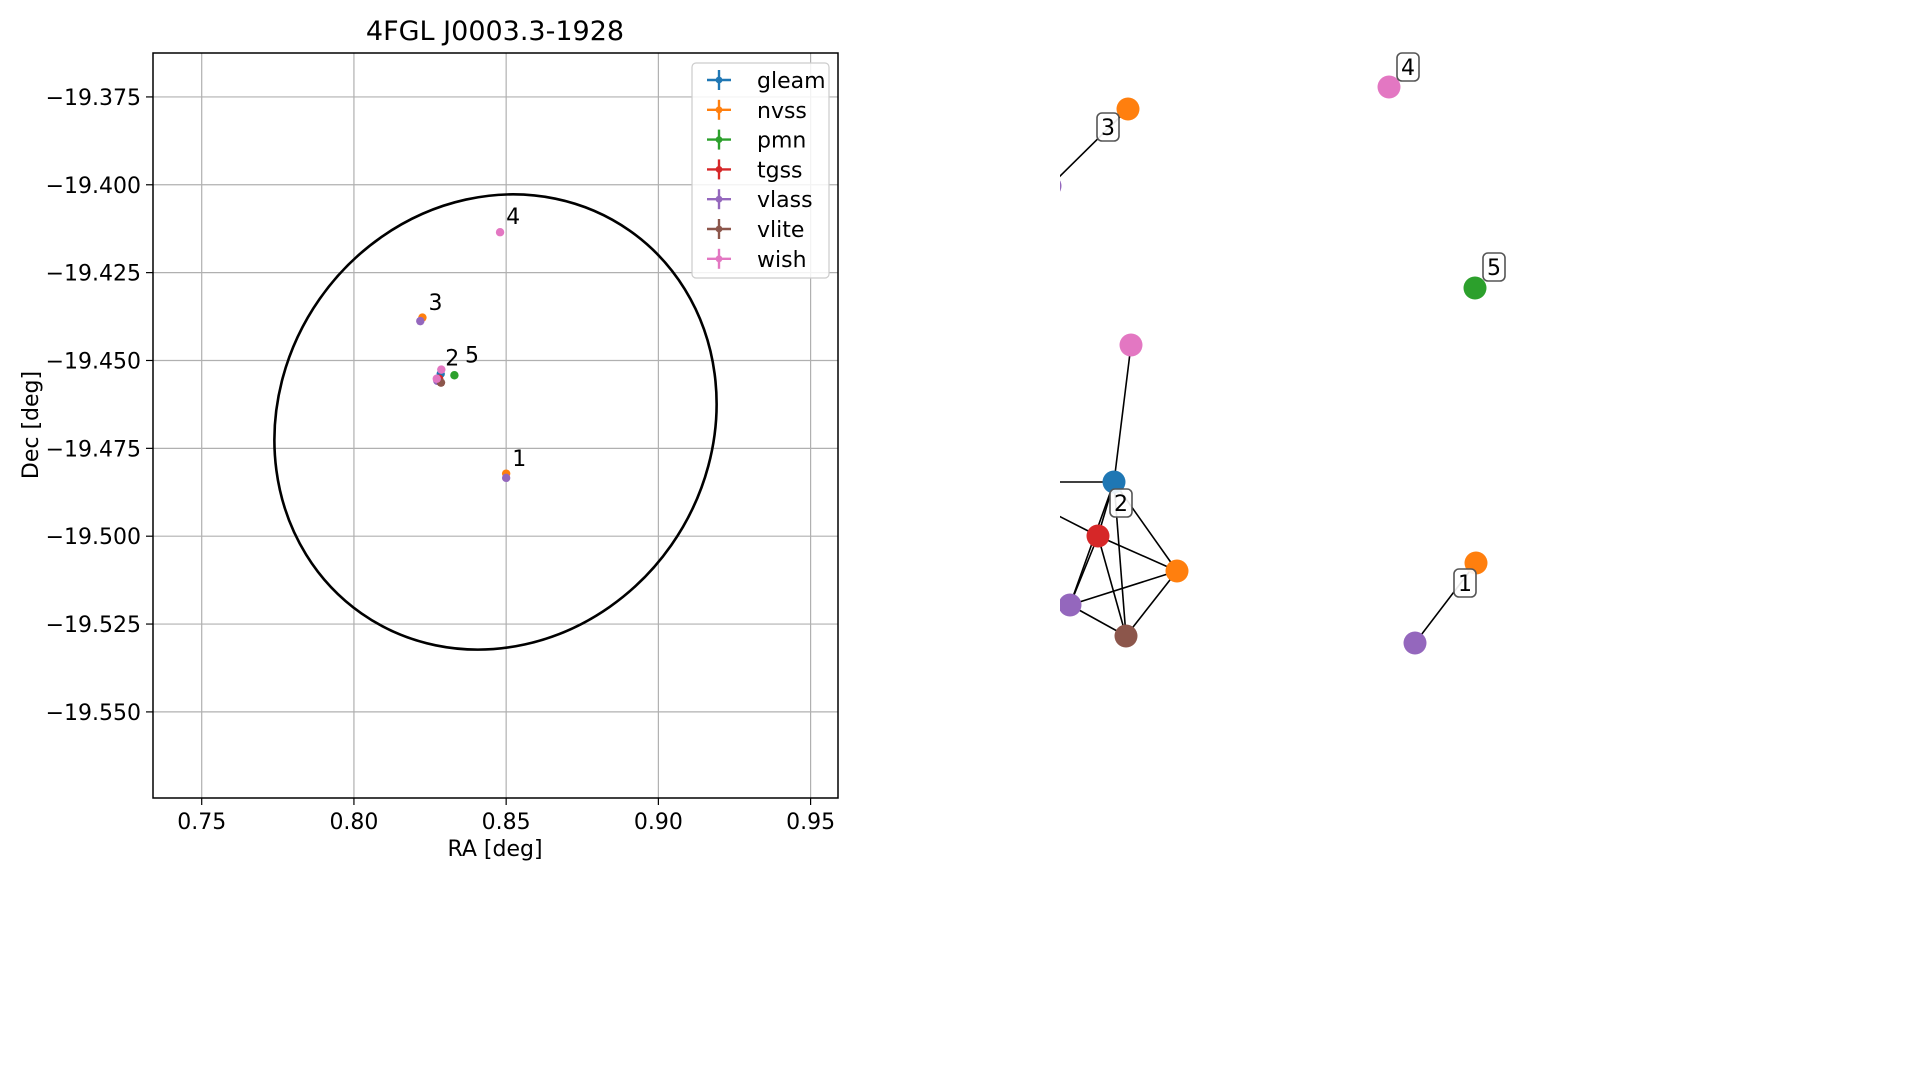 The width and height of the screenshot is (1919, 1080). What do you see at coordinates (495, 31) in the screenshot?
I see `chart-title: 4FGL J0003.3-1928` at bounding box center [495, 31].